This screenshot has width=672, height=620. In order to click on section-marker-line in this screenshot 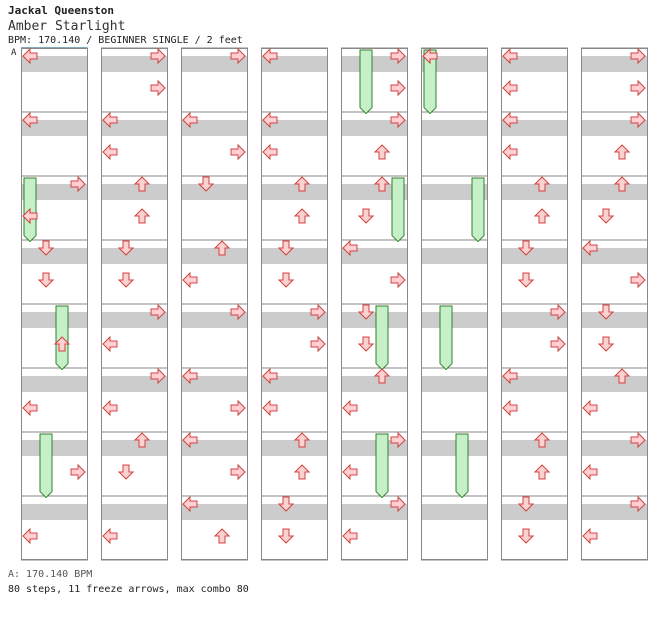, I will do `click(54, 47)`.